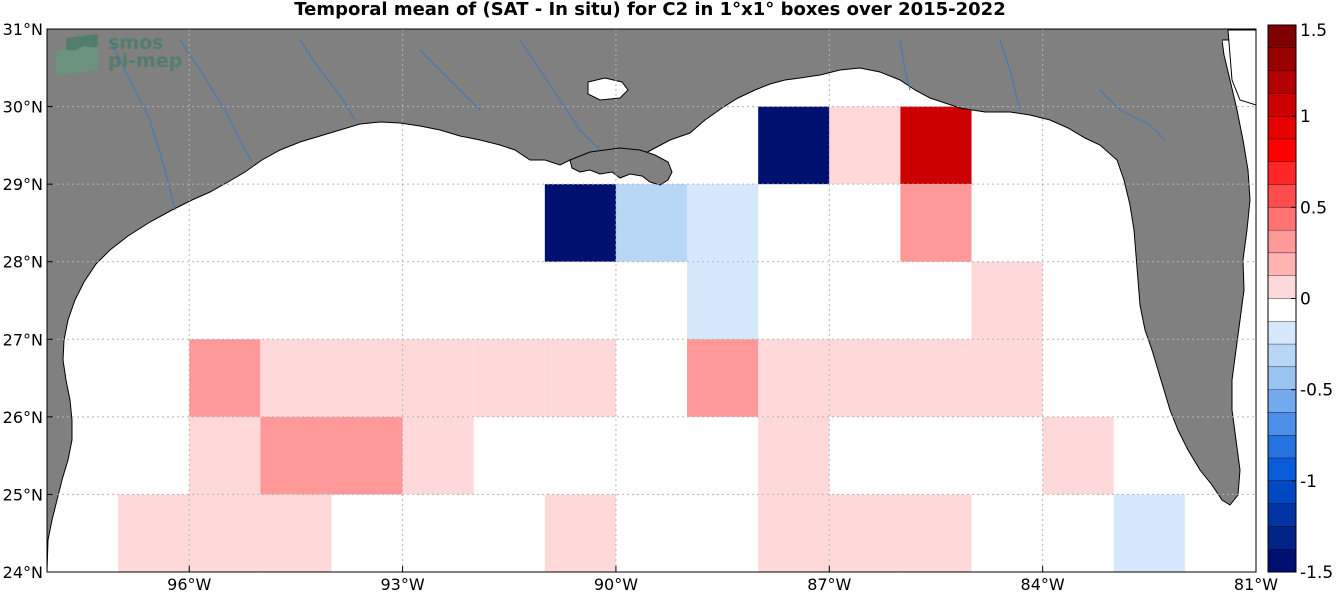 The width and height of the screenshot is (1339, 594). What do you see at coordinates (28, 301) in the screenshot?
I see `lat-tick-labels: 24°N 25°N 26°N 27°N 28°N 29°N 30°N 31°N` at bounding box center [28, 301].